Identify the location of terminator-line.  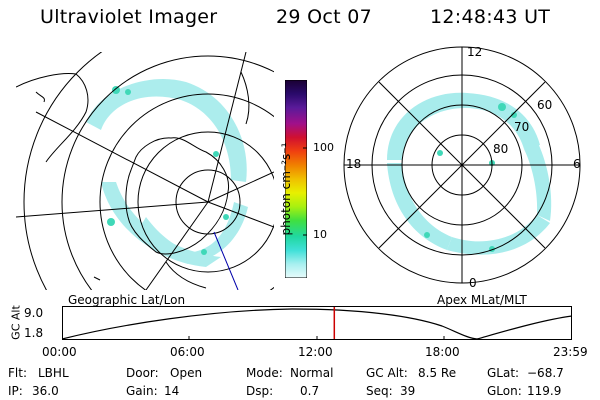
(226, 260).